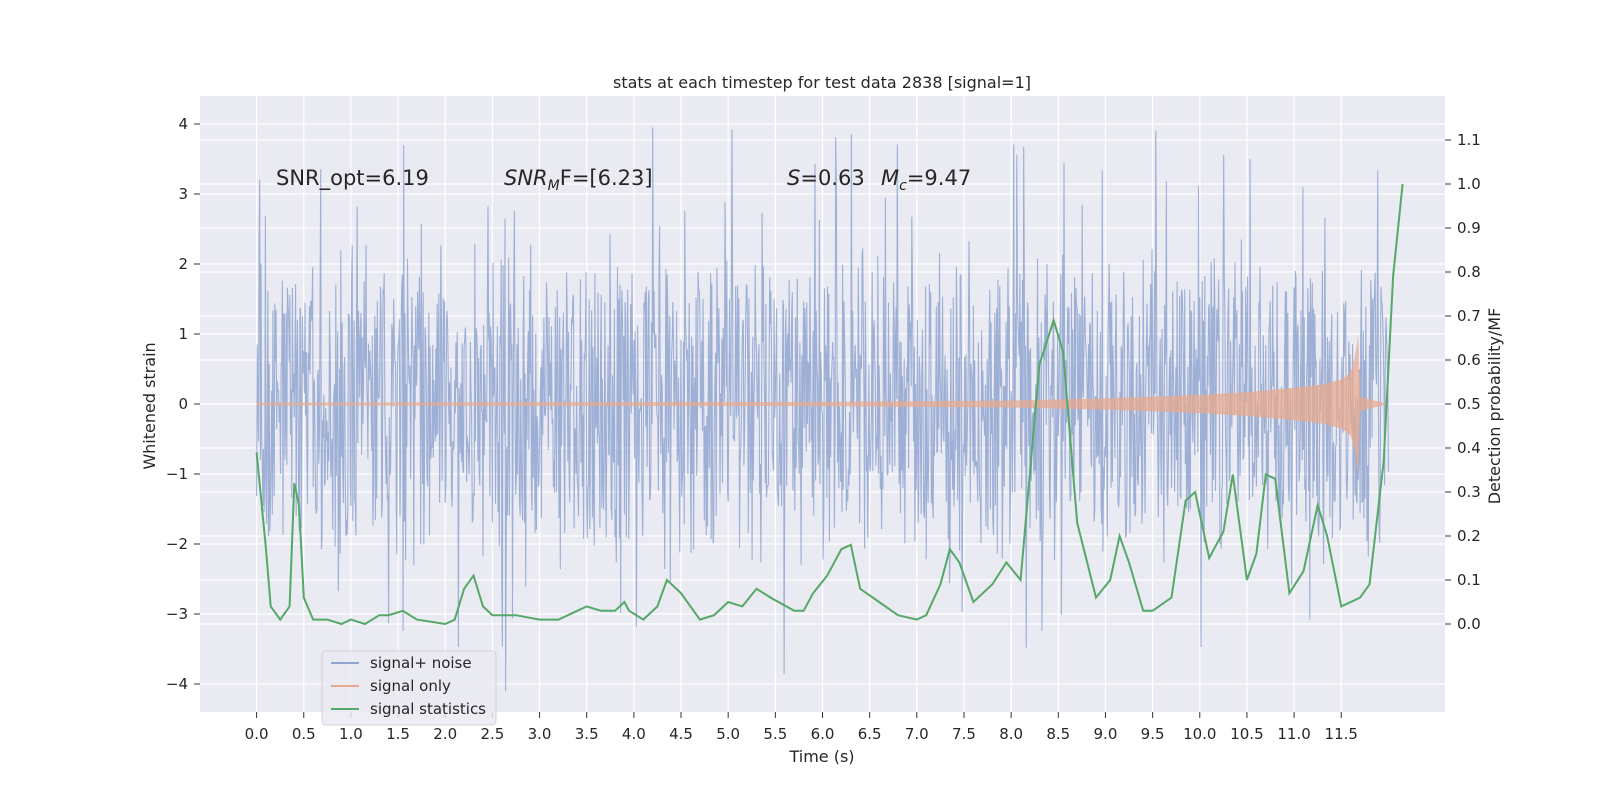 This screenshot has width=1600, height=800. What do you see at coordinates (1341, 734) in the screenshot?
I see `x-tick-label: 11.5` at bounding box center [1341, 734].